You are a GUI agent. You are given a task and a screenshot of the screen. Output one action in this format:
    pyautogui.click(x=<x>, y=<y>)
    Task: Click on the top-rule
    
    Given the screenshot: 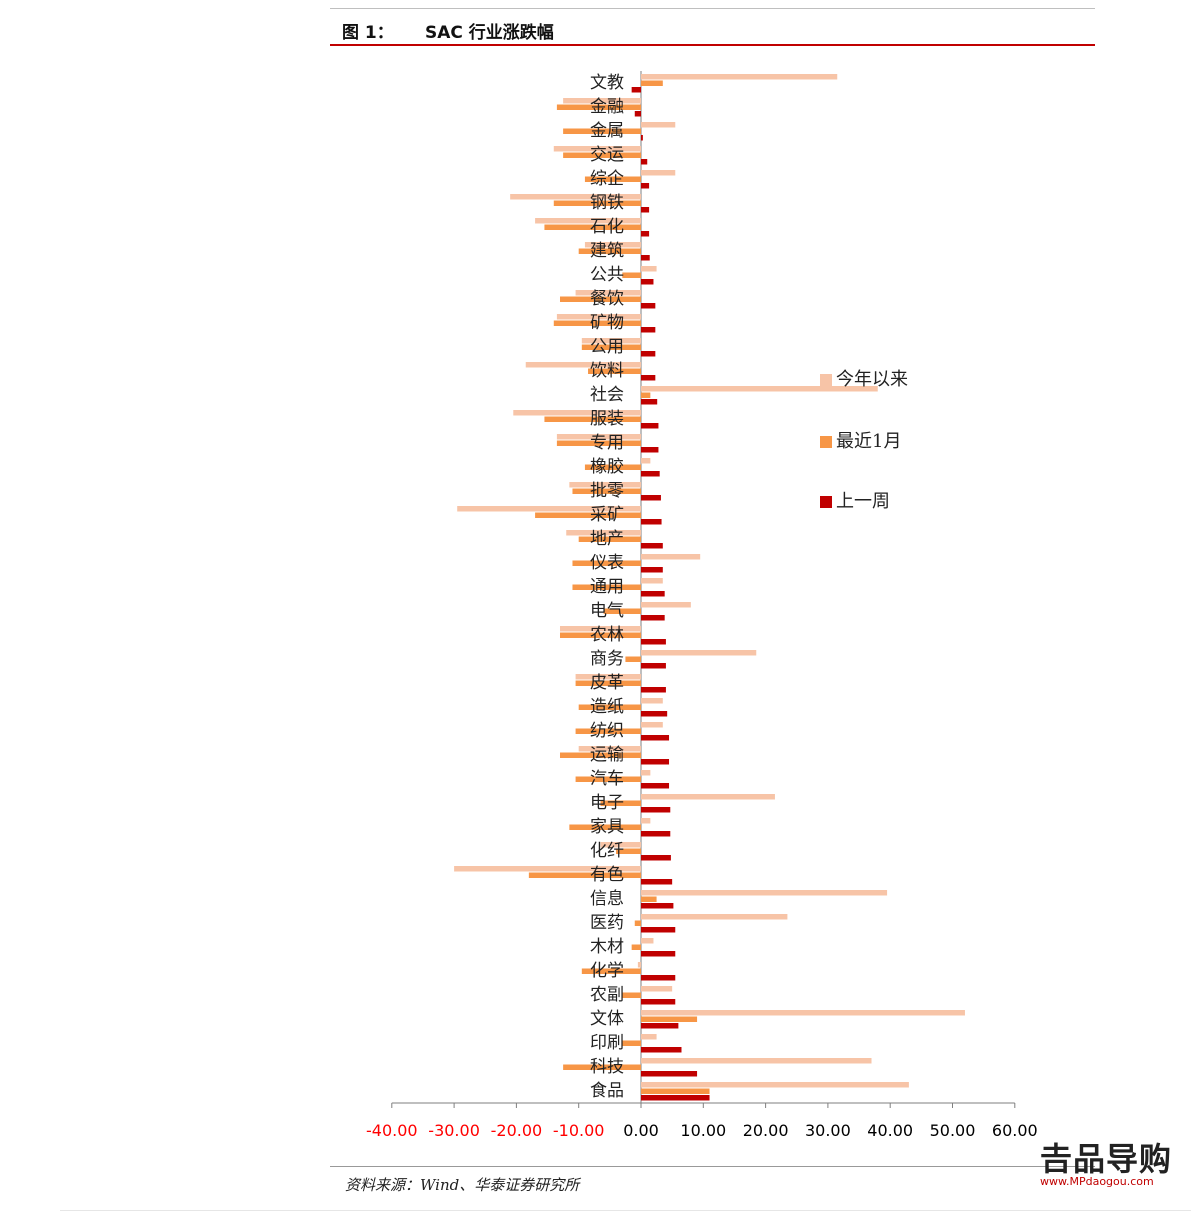 What is the action you would take?
    pyautogui.click(x=712, y=8)
    